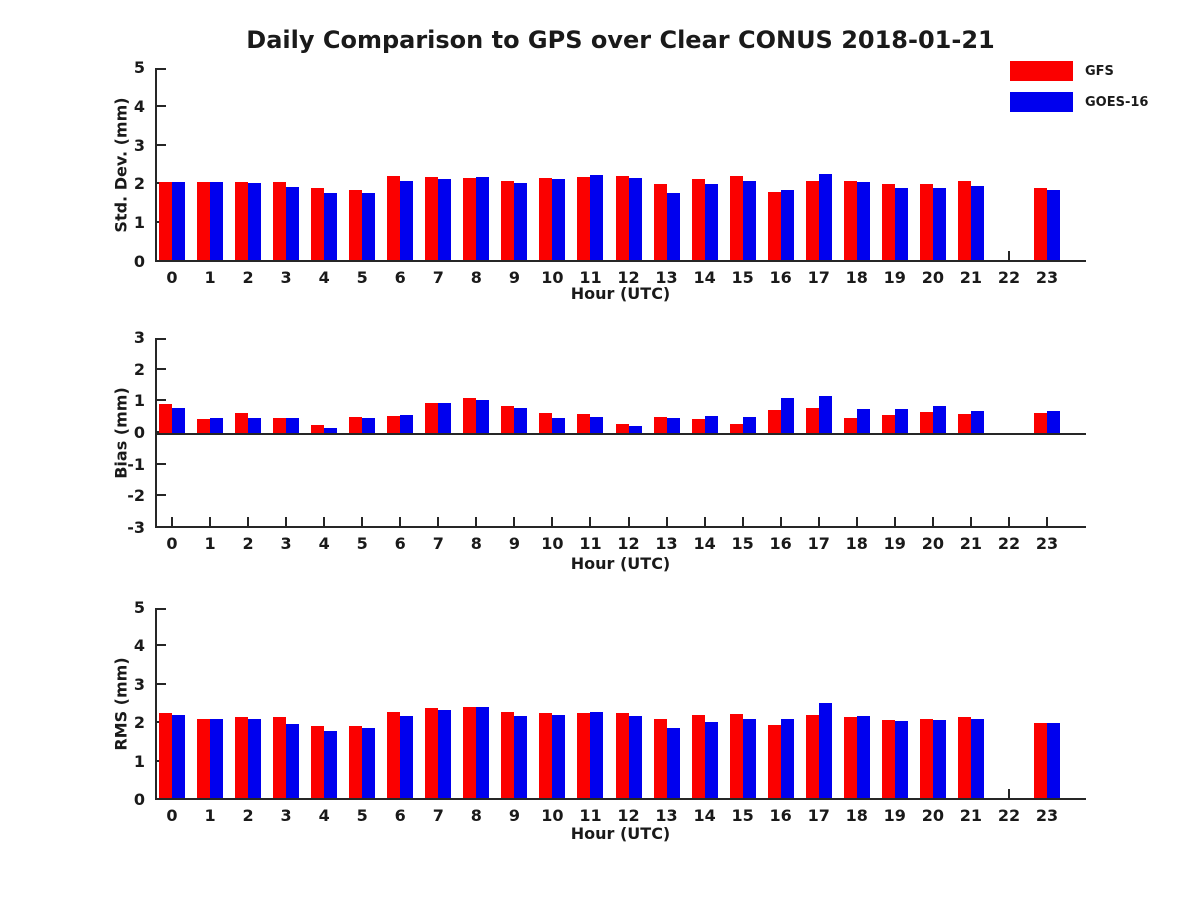 The width and height of the screenshot is (1200, 900). Describe the element at coordinates (286, 543) in the screenshot. I see `x-tick-label: 3` at that location.